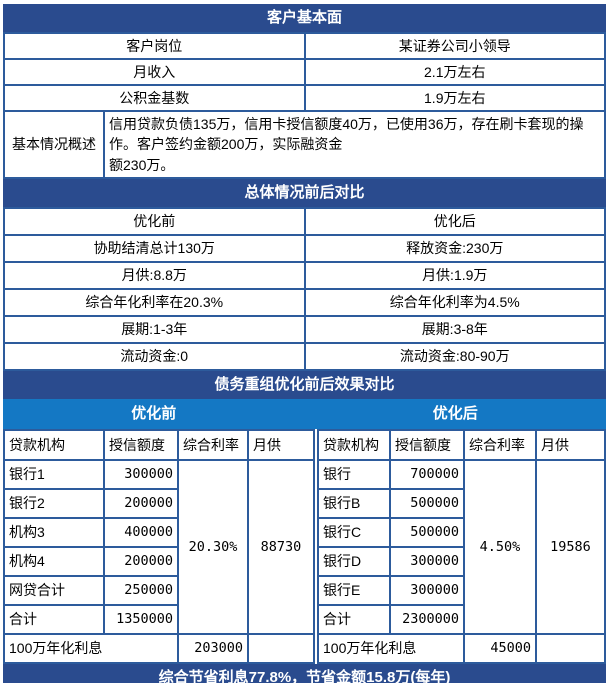 This screenshot has width=609, height=683. I want to click on table-row: 机构3 400000, so click(158, 532).